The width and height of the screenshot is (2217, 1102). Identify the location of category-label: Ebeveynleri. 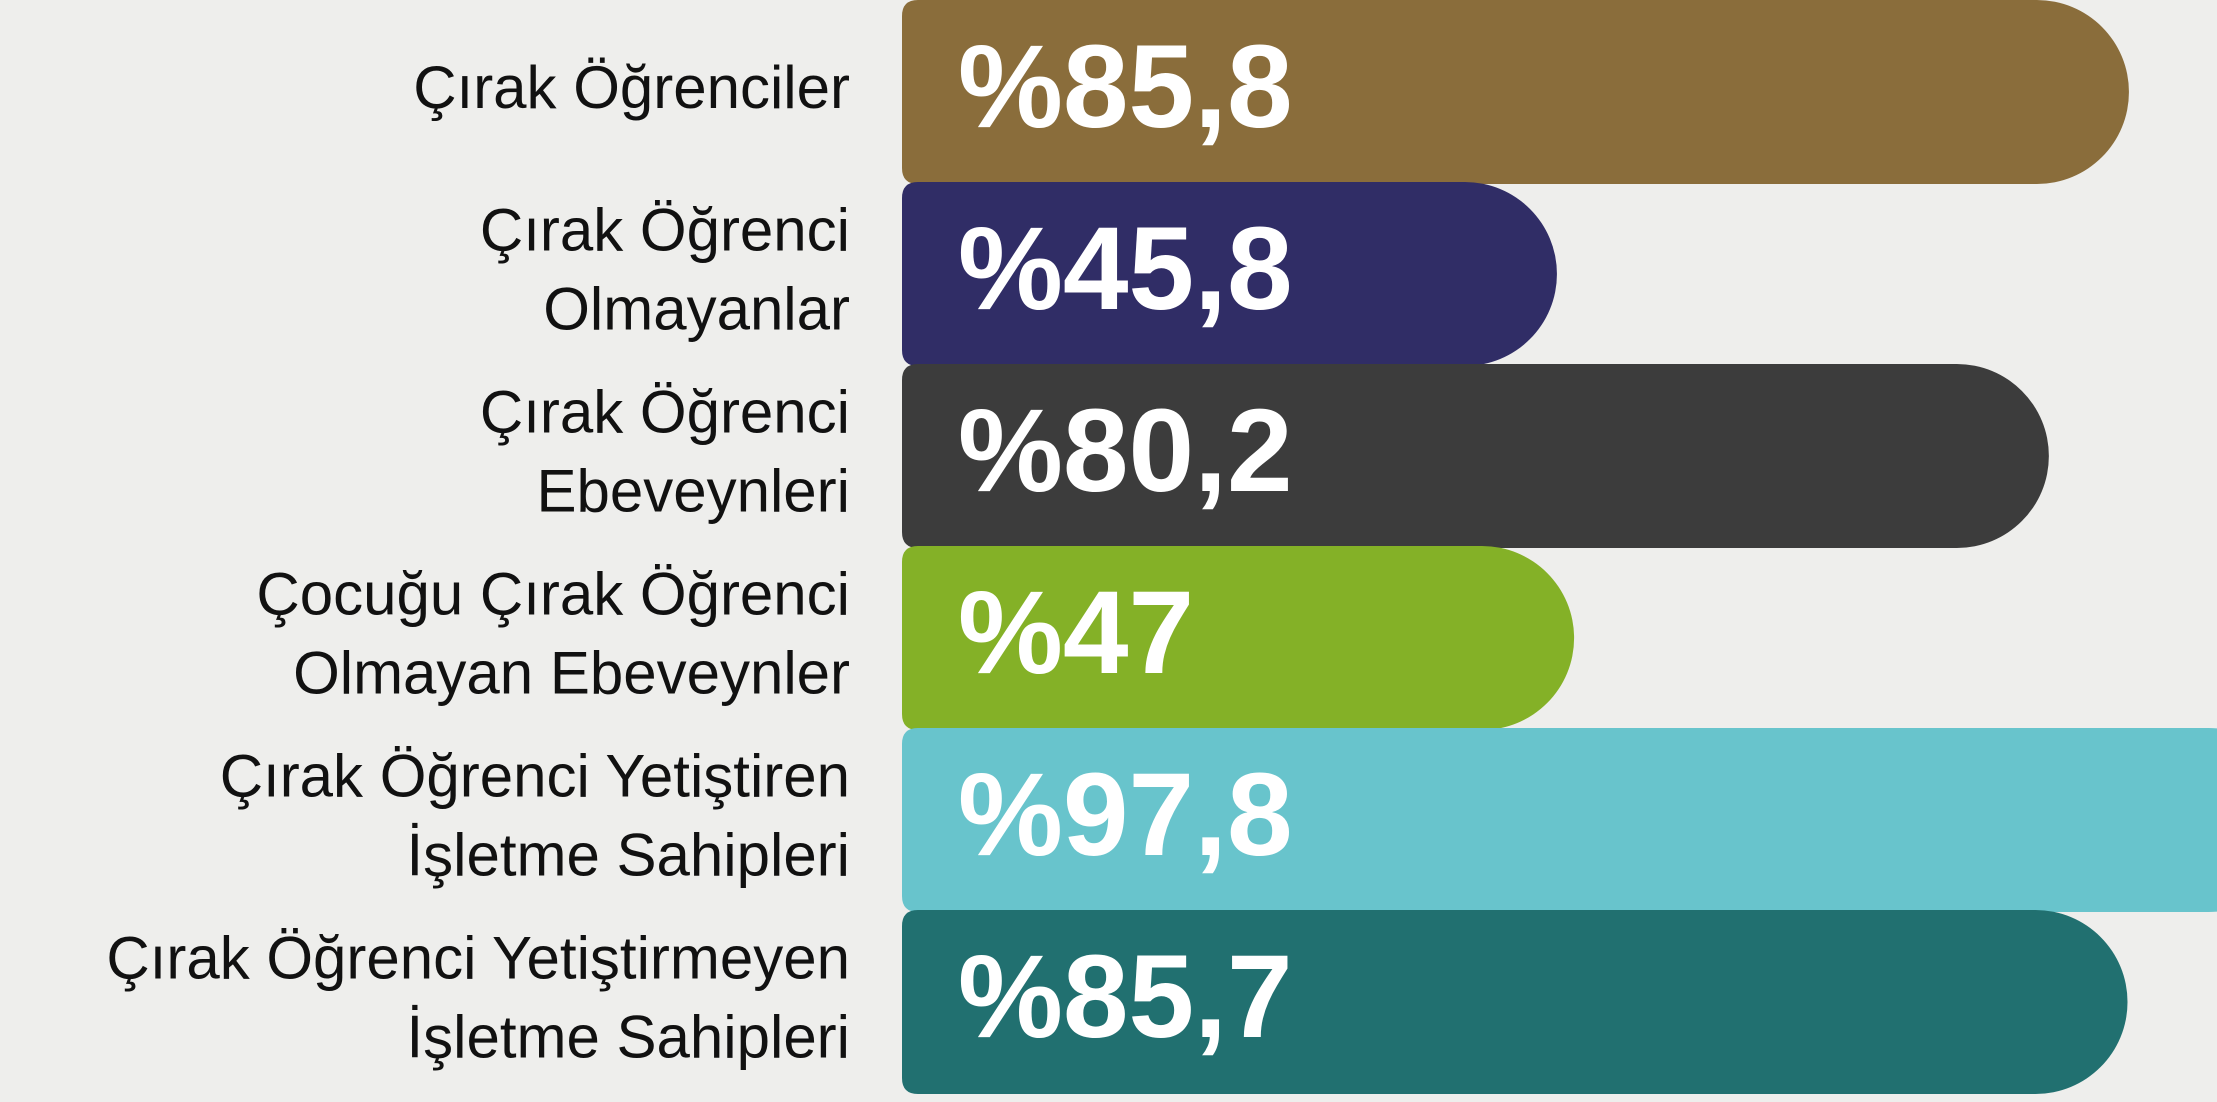
(693, 490).